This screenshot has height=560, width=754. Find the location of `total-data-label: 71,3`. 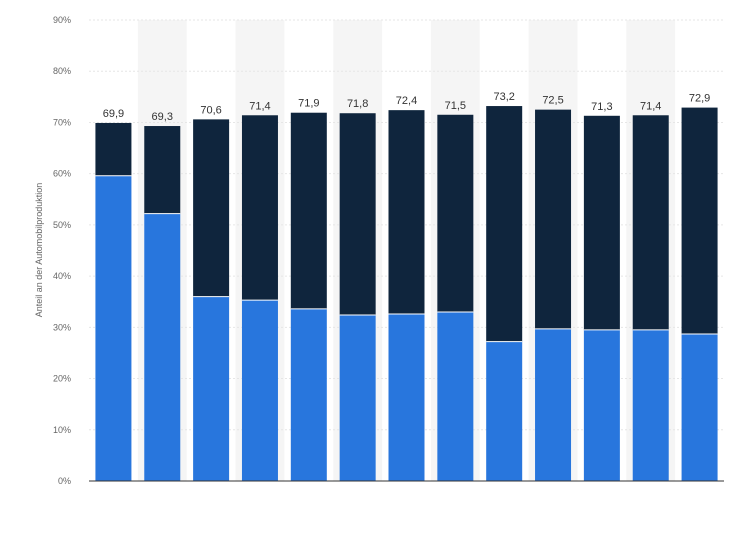

total-data-label: 71,3 is located at coordinates (601, 107).